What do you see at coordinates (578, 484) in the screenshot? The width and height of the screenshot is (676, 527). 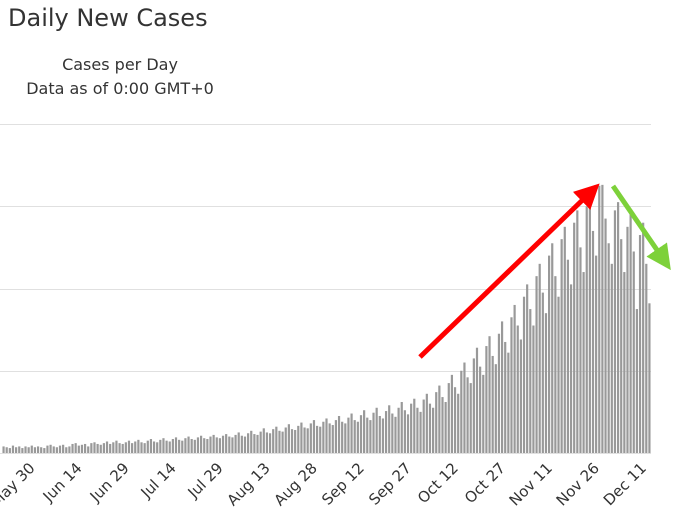 I see `x-tick-label: Nov 26` at bounding box center [578, 484].